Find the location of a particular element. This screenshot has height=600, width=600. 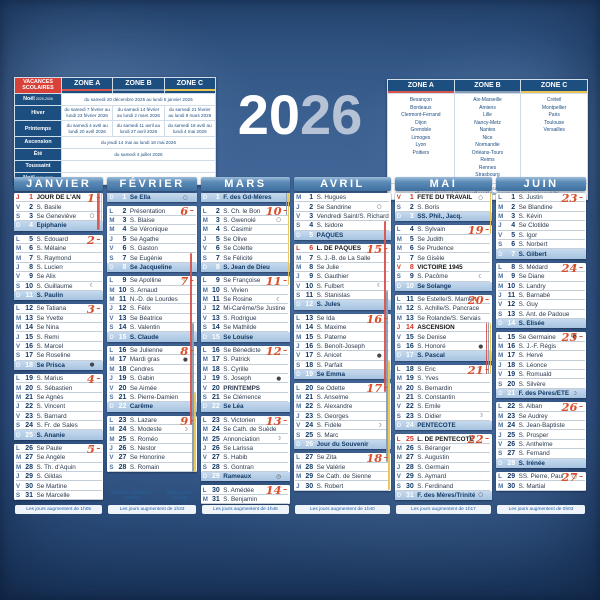

day-row: M 2 Se Blandine is located at coordinates (541, 207).